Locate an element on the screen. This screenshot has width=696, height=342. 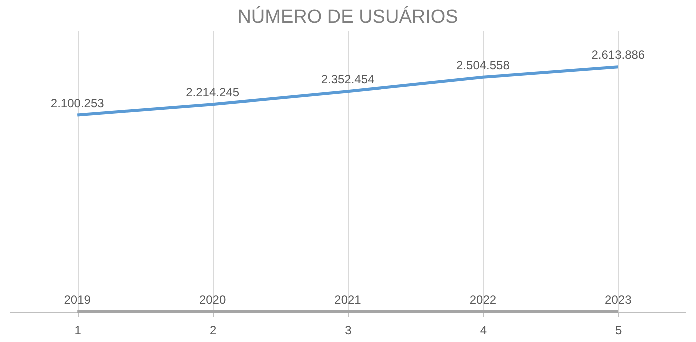
x-tick-label: 3 is located at coordinates (348, 331).